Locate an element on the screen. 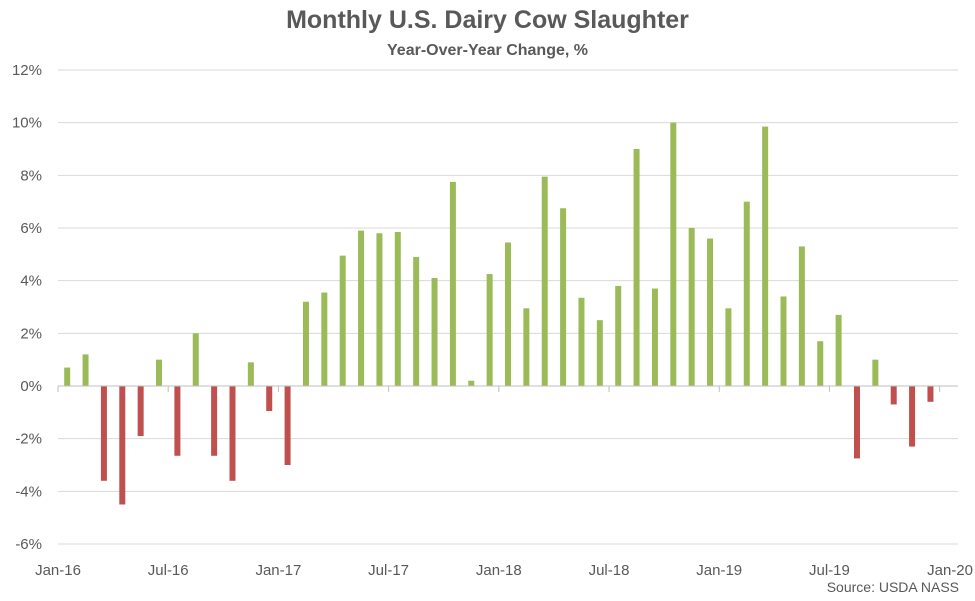  chart-source: Source: USDA NASS is located at coordinates (892, 587).